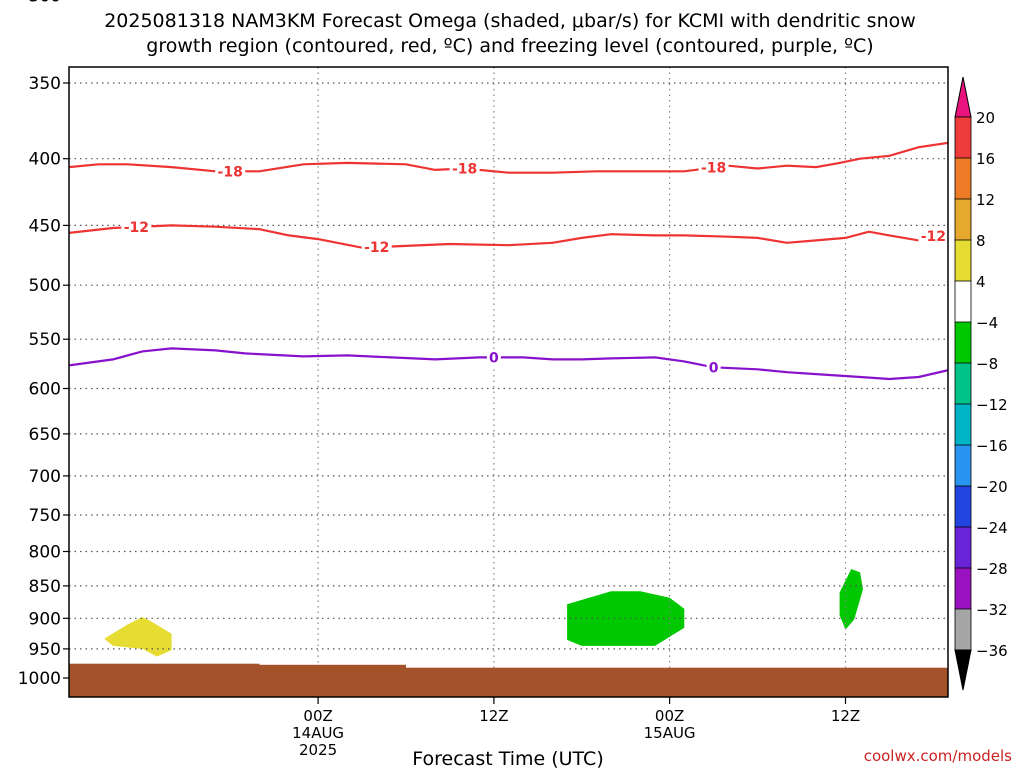  I want to click on colorbar-tick-label-5: −4, so click(987, 323).